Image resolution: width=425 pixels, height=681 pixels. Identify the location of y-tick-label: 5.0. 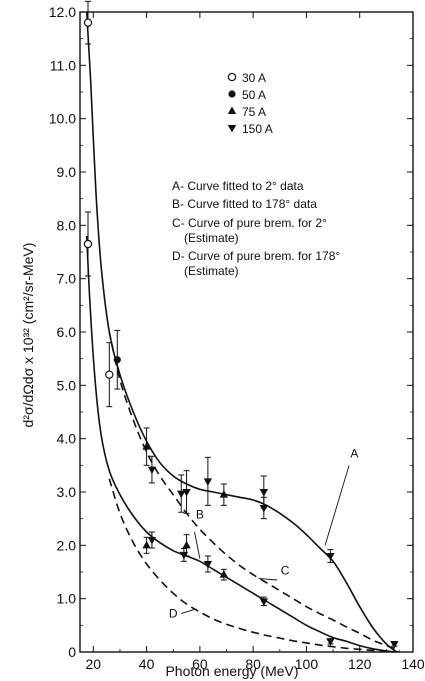
(67, 385).